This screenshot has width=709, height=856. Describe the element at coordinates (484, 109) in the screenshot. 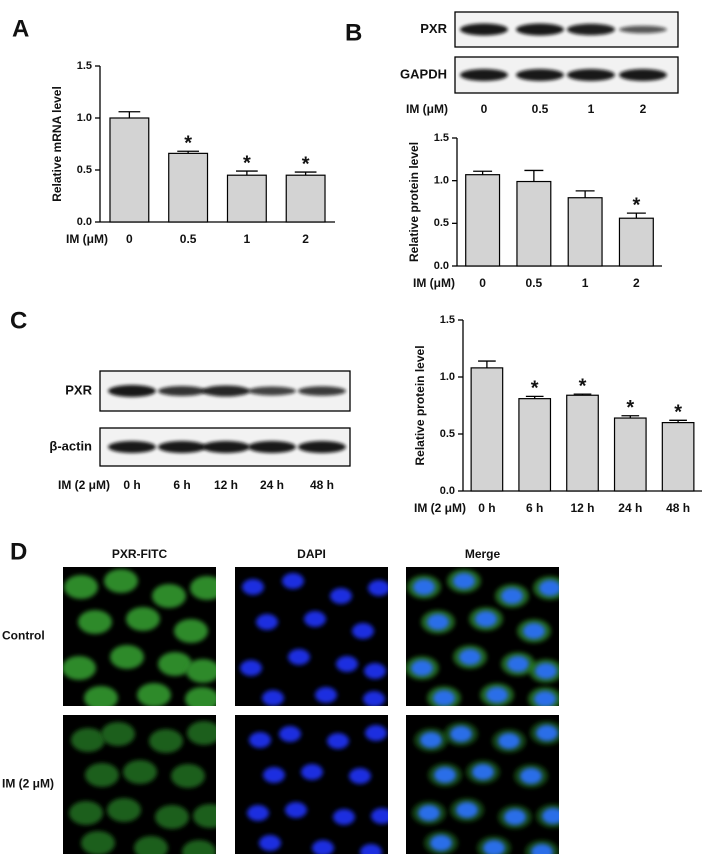

I see `blot-lane-label: 0` at that location.